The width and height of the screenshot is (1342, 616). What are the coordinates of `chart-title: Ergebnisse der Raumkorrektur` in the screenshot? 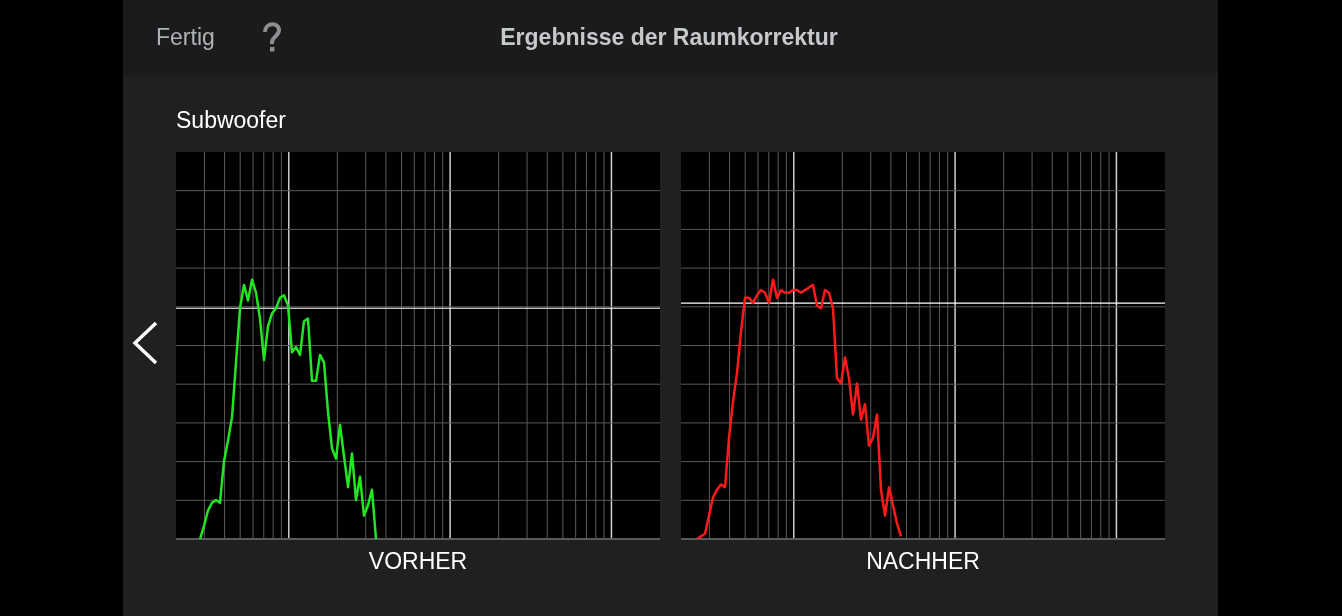 It's located at (669, 37).